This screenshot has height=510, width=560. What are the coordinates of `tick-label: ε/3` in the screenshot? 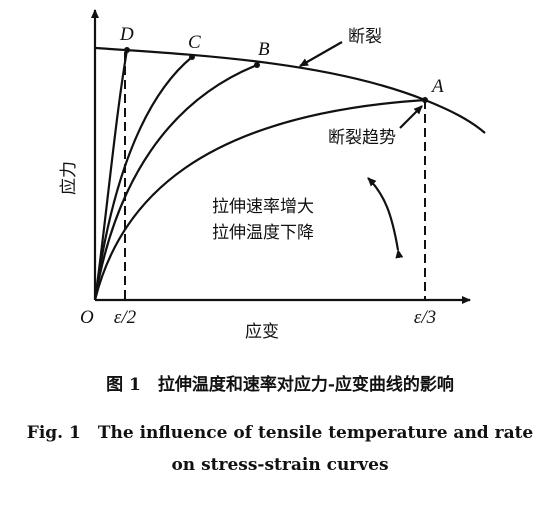 It's located at (425, 317).